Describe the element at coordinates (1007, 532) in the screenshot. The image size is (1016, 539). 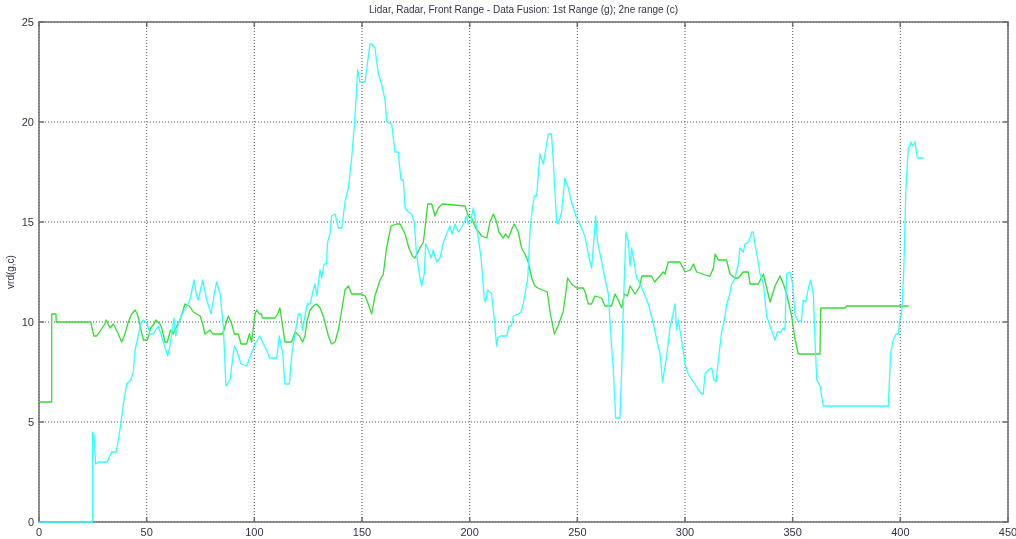
I see `x-tick-label: 450` at that location.